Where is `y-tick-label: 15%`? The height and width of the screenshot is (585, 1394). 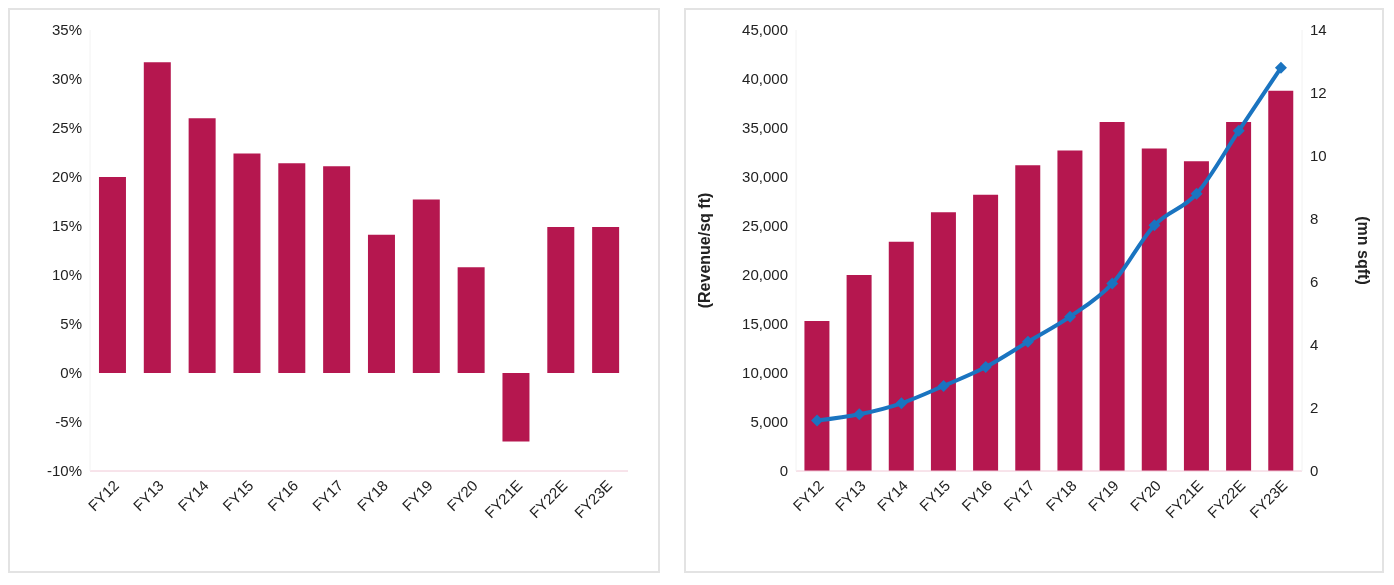
y-tick-label: 15% is located at coordinates (66, 226).